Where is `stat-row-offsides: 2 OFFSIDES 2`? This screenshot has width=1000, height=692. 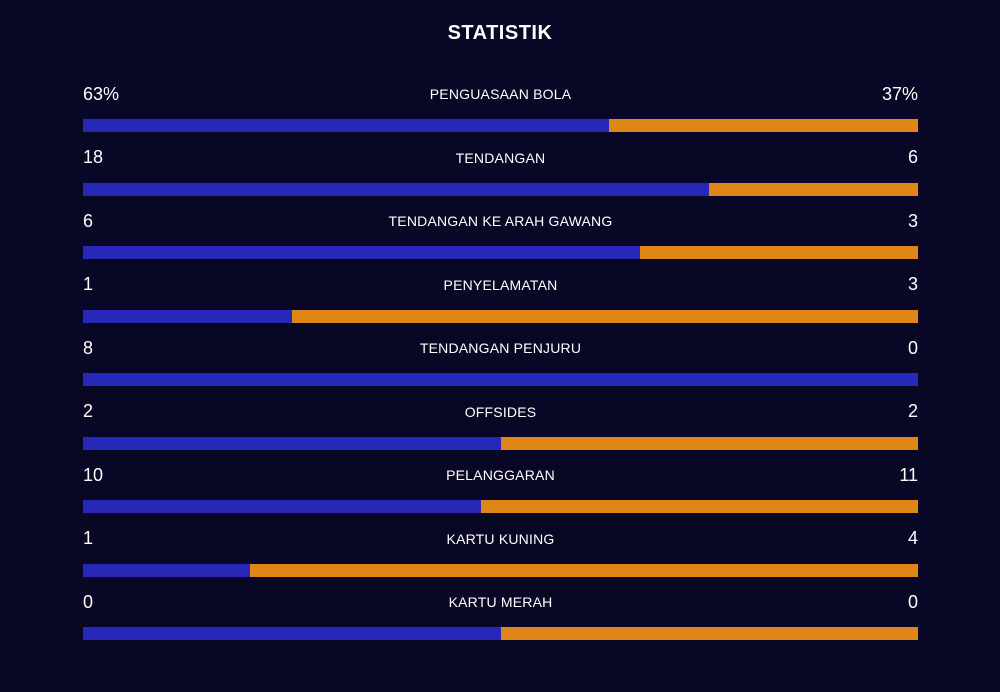
stat-row-offsides: 2 OFFSIDES 2 is located at coordinates (500, 430).